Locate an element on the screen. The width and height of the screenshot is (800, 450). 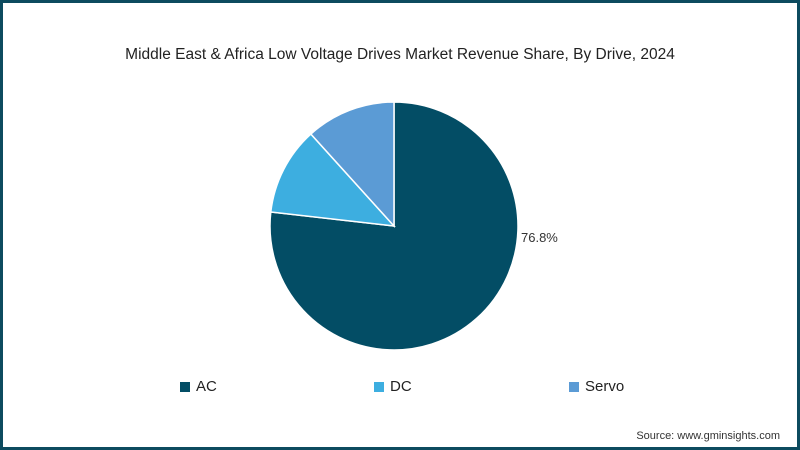
legend-item-dc: DC is located at coordinates (393, 386).